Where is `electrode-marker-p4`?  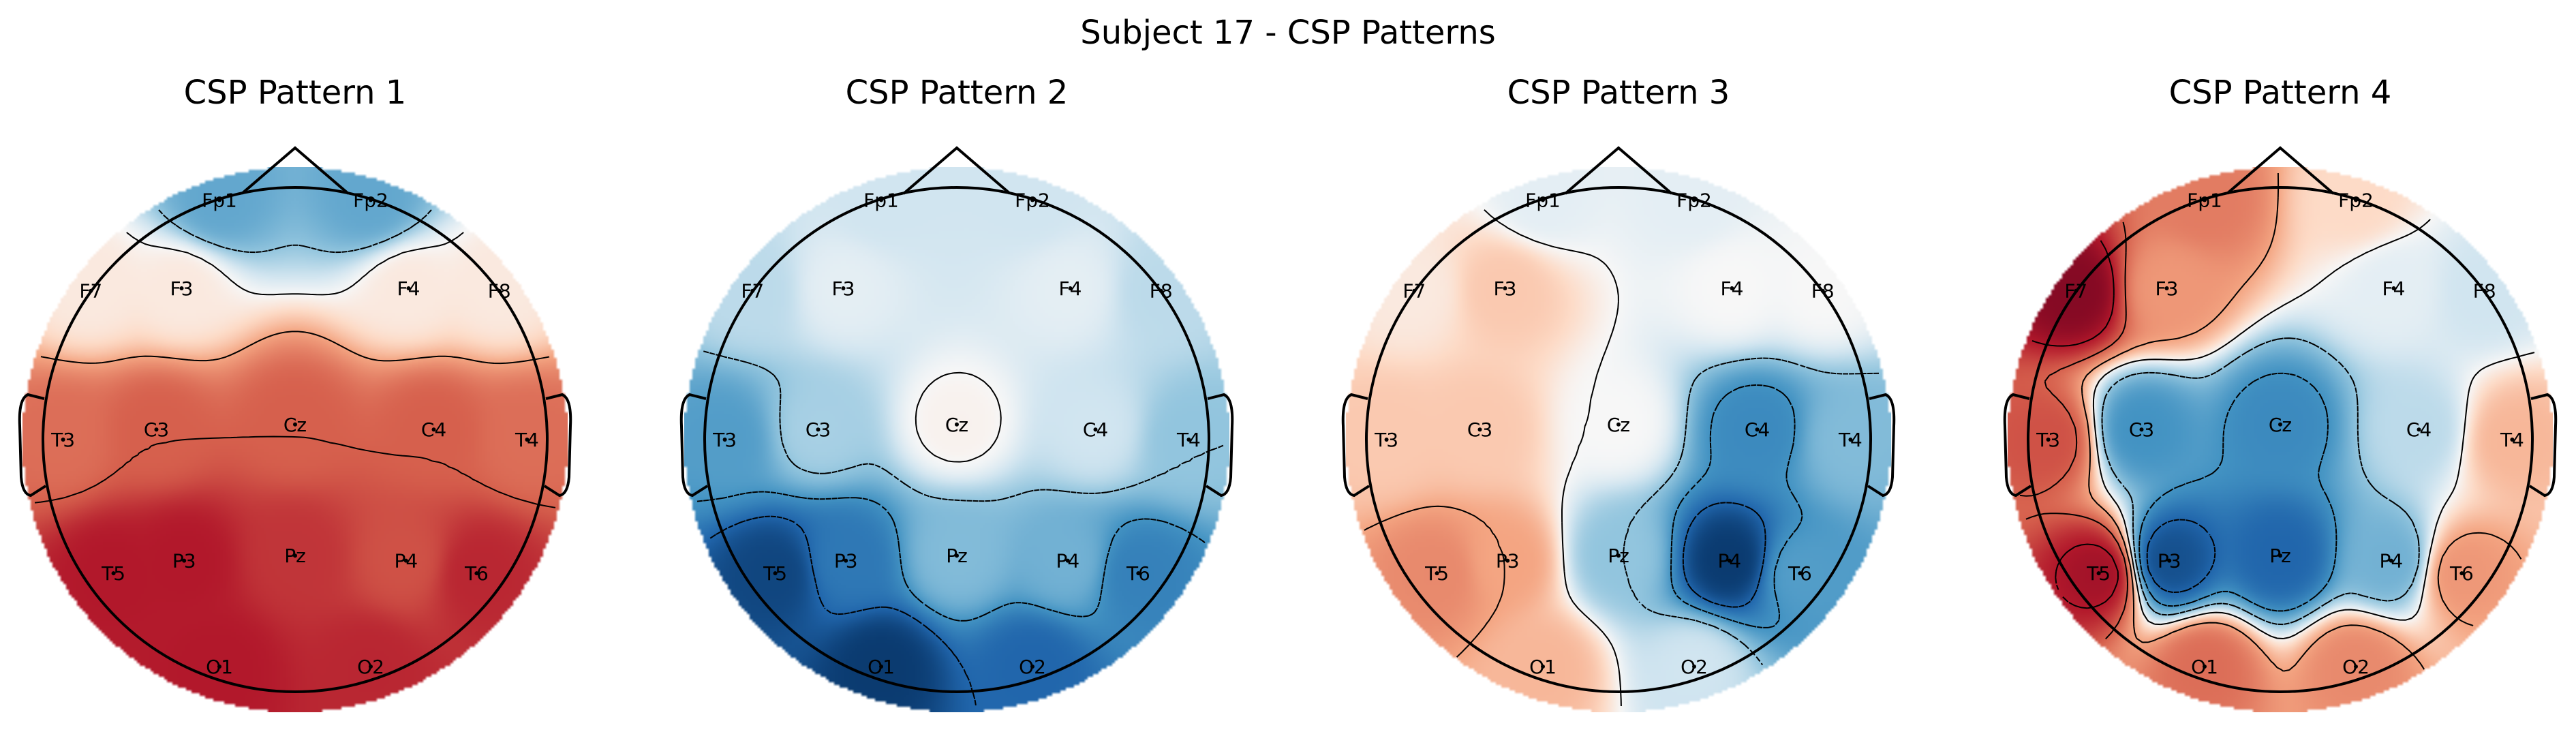
electrode-marker-p4 is located at coordinates (1730, 560).